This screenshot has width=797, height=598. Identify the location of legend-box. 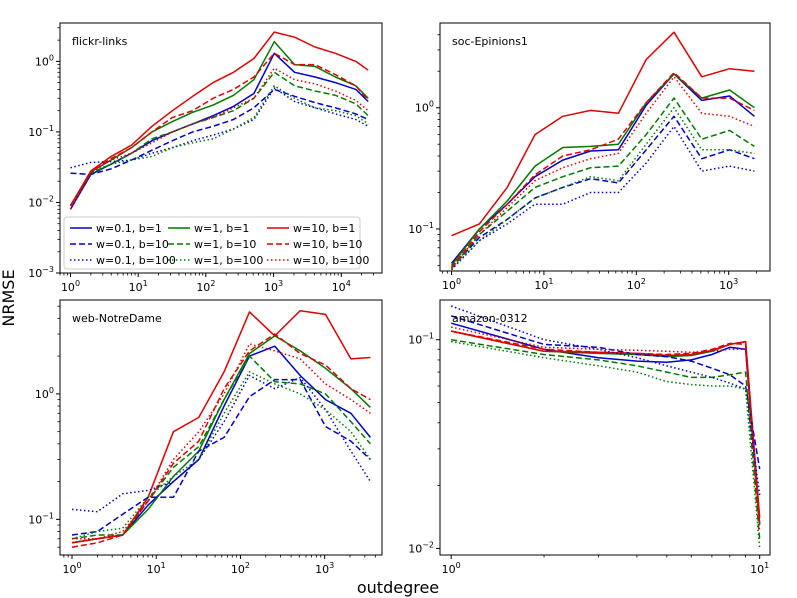
(212, 243).